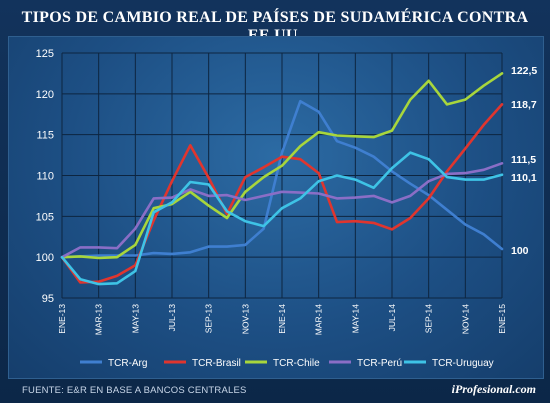 The height and width of the screenshot is (403, 550). Describe the element at coordinates (429, 319) in the screenshot. I see `x-tick-label: SEP-14` at that location.